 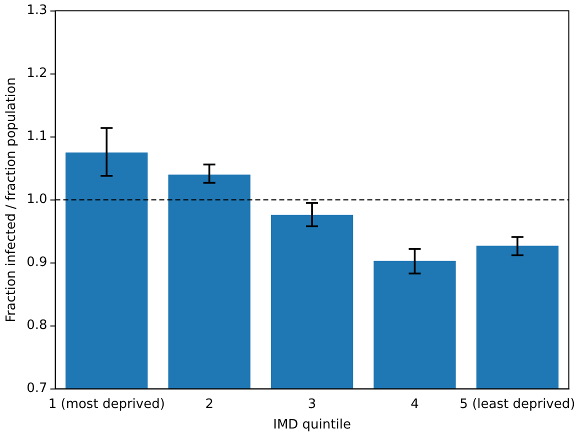 What do you see at coordinates (518, 404) in the screenshot?
I see `x-tick-label: 5 (least deprived)` at bounding box center [518, 404].